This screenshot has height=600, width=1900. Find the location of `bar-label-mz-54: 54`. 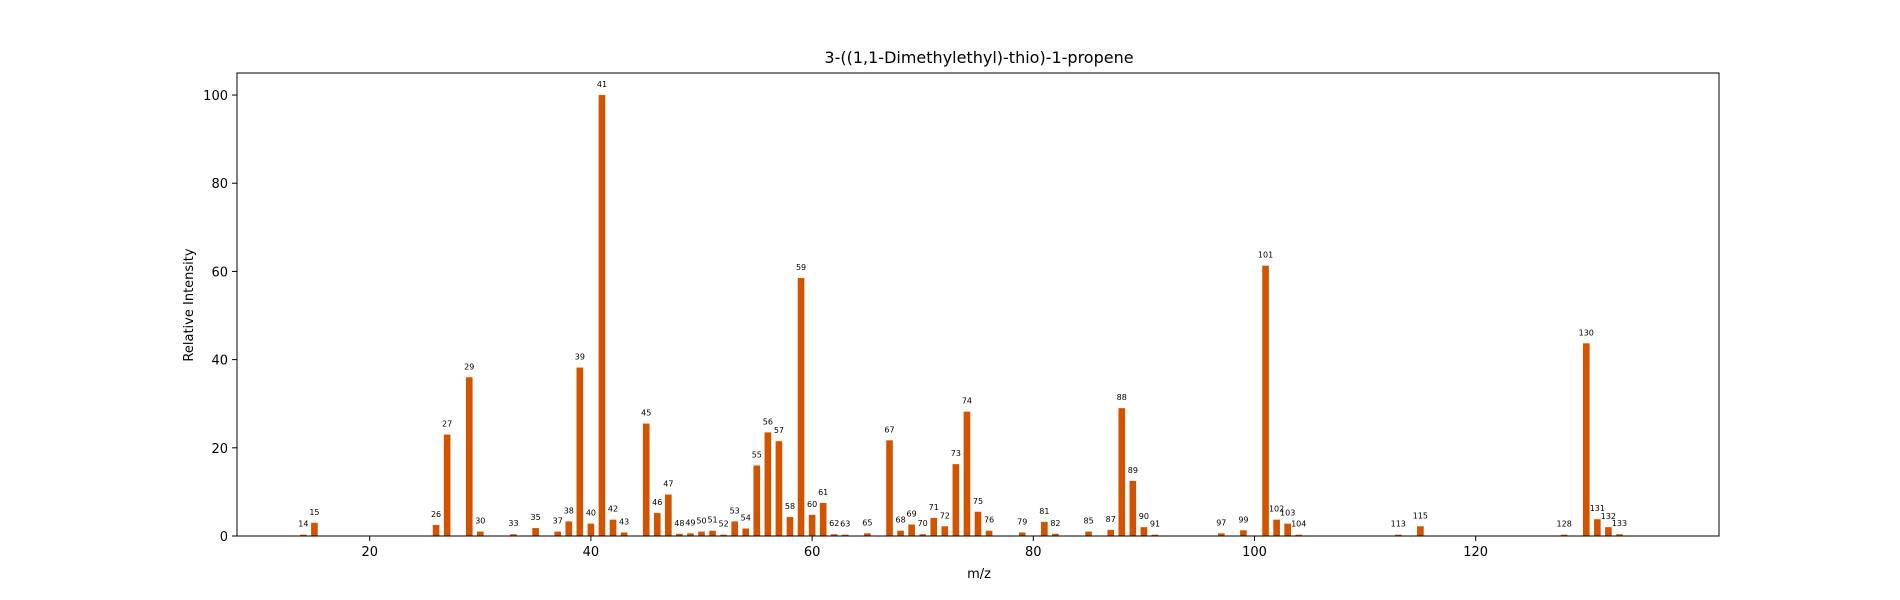

bar-label-mz-54: 54 is located at coordinates (746, 518).